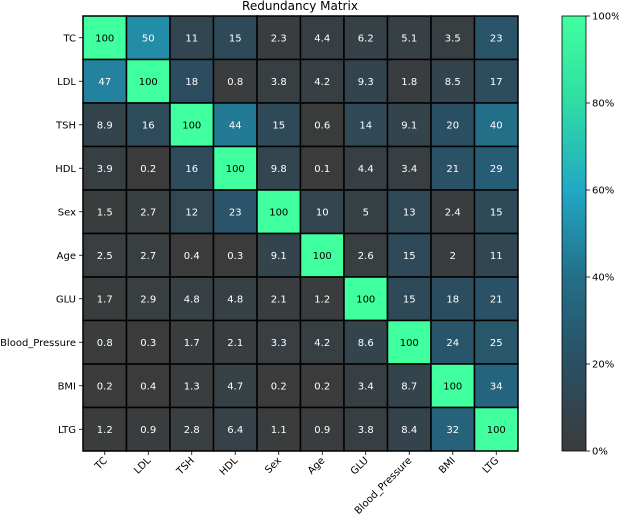 This screenshot has height=519, width=619. Describe the element at coordinates (41, 234) in the screenshot. I see `row-tick-labels: TC LDL TSH HDL Sex Age GLU Blood_Pressure BMI LTG` at that location.